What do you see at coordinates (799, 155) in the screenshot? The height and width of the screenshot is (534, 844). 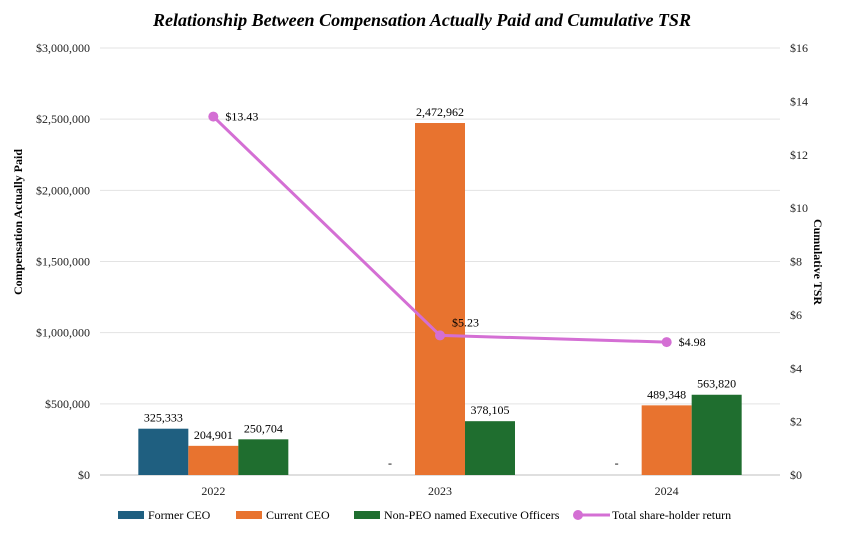 I see `y2-tick-label: $12` at bounding box center [799, 155].